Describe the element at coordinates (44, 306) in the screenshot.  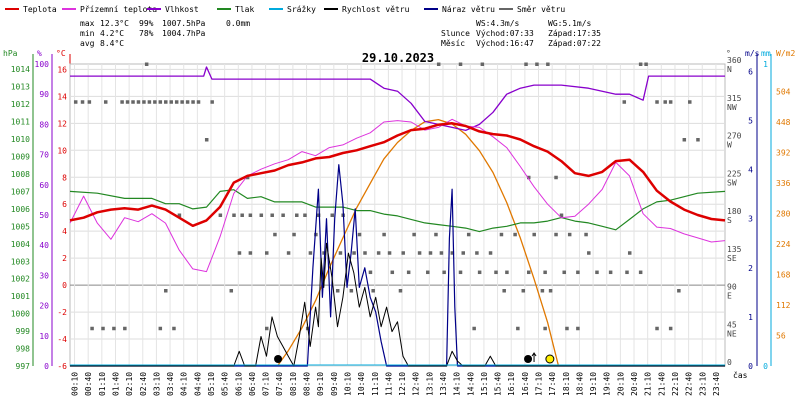
I see `humidity-tick-label: 20` at that location.